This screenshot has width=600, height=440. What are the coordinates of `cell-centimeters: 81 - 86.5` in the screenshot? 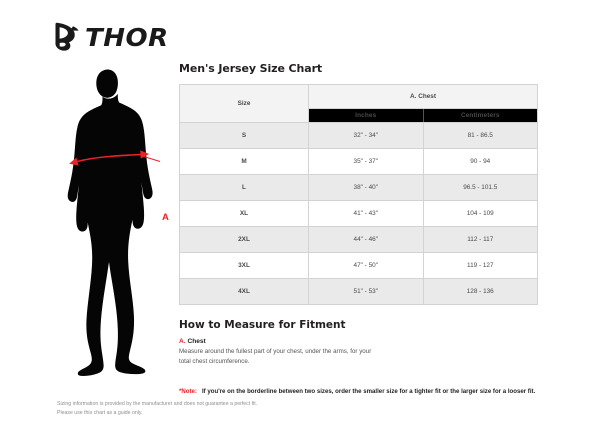 It's located at (480, 135).